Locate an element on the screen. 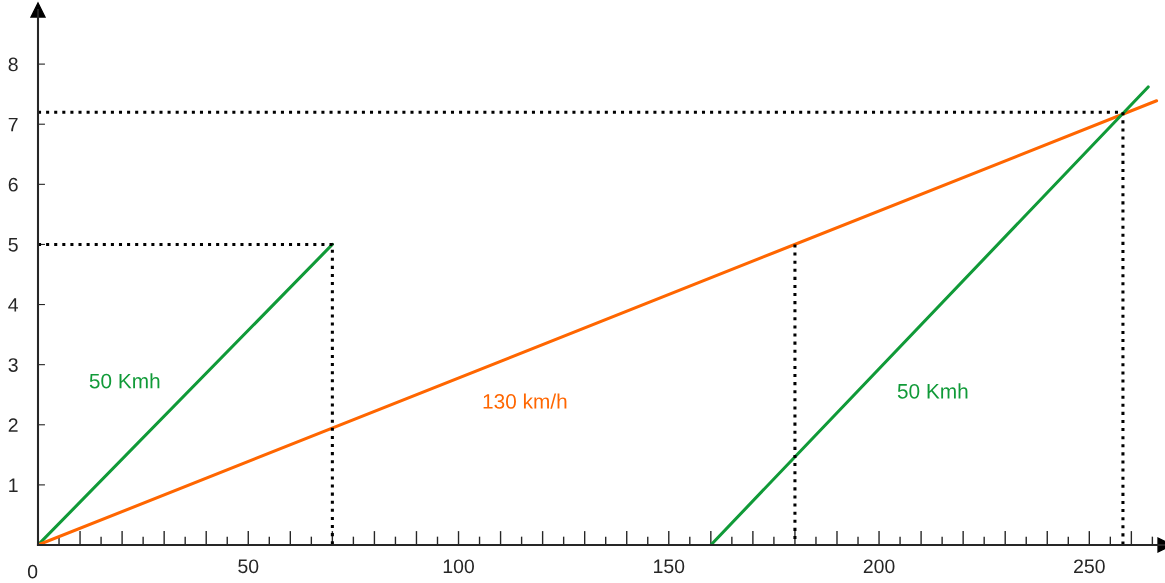  y-tick-label: 6 is located at coordinates (13, 184).